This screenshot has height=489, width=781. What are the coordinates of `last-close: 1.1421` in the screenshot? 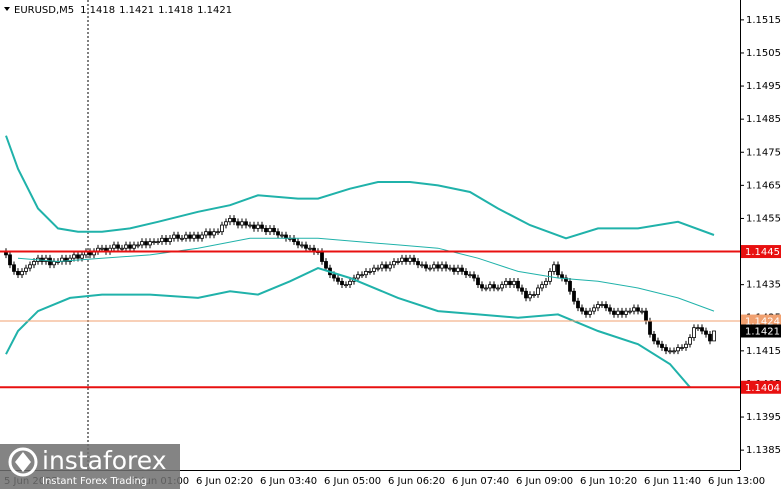 It's located at (214, 10).